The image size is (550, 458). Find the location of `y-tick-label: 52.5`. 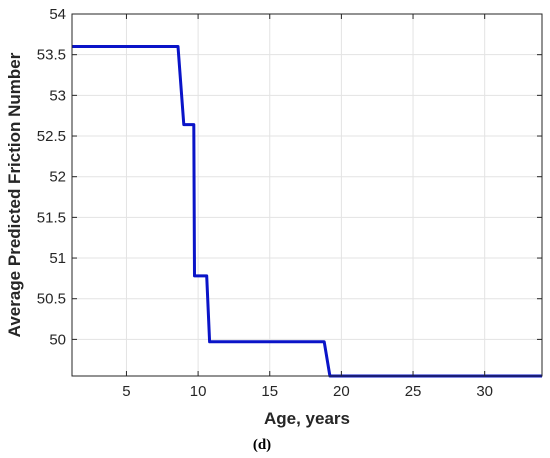

y-tick-label: 52.5 is located at coordinates (51, 136).